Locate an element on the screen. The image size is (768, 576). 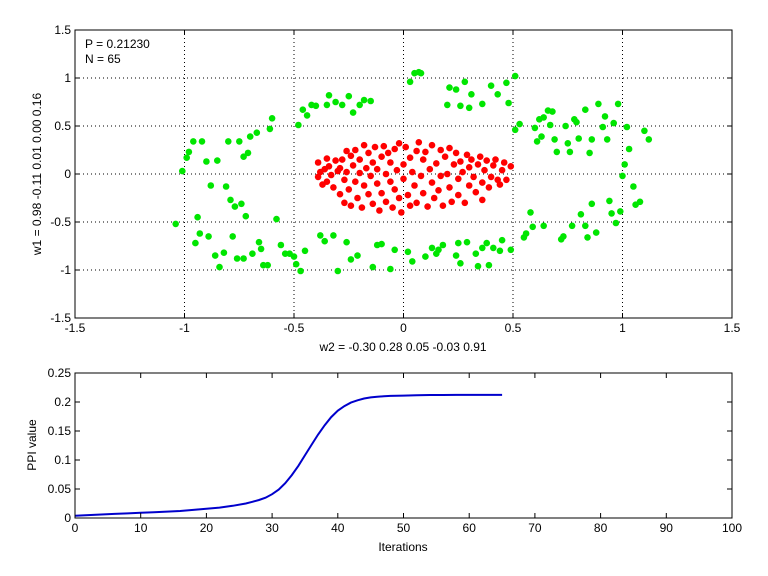
line-x-tick-label: 20 is located at coordinates (207, 528).